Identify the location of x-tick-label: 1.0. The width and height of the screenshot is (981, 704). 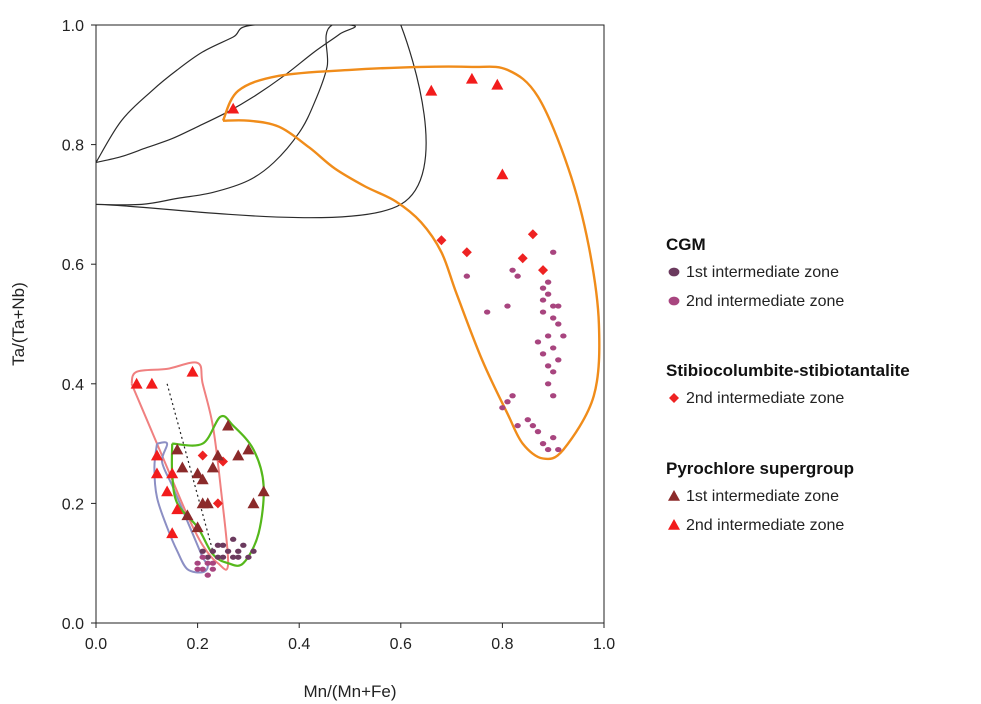
(604, 644).